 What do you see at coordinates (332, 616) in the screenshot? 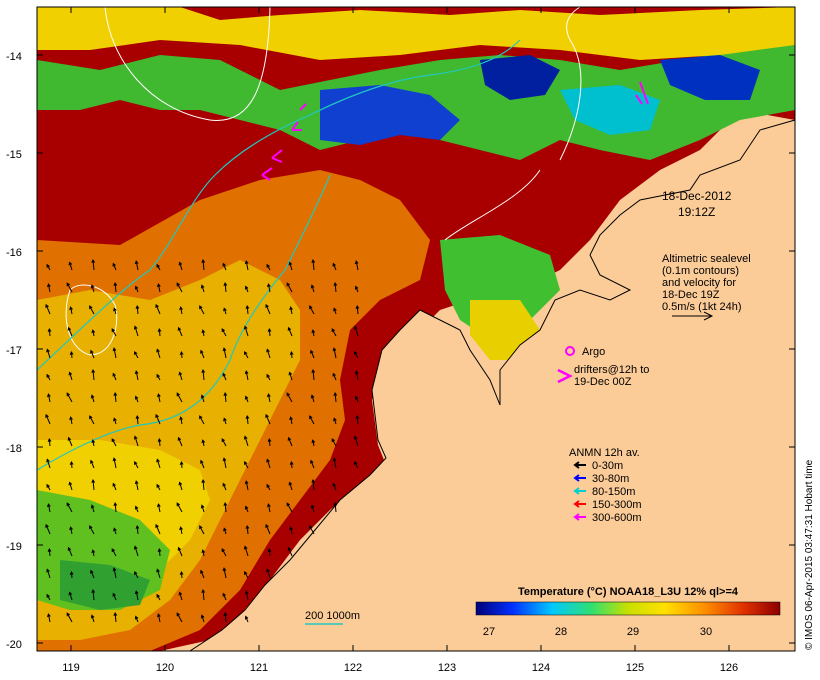
I see `isobath-label: 200 1000m` at bounding box center [332, 616].